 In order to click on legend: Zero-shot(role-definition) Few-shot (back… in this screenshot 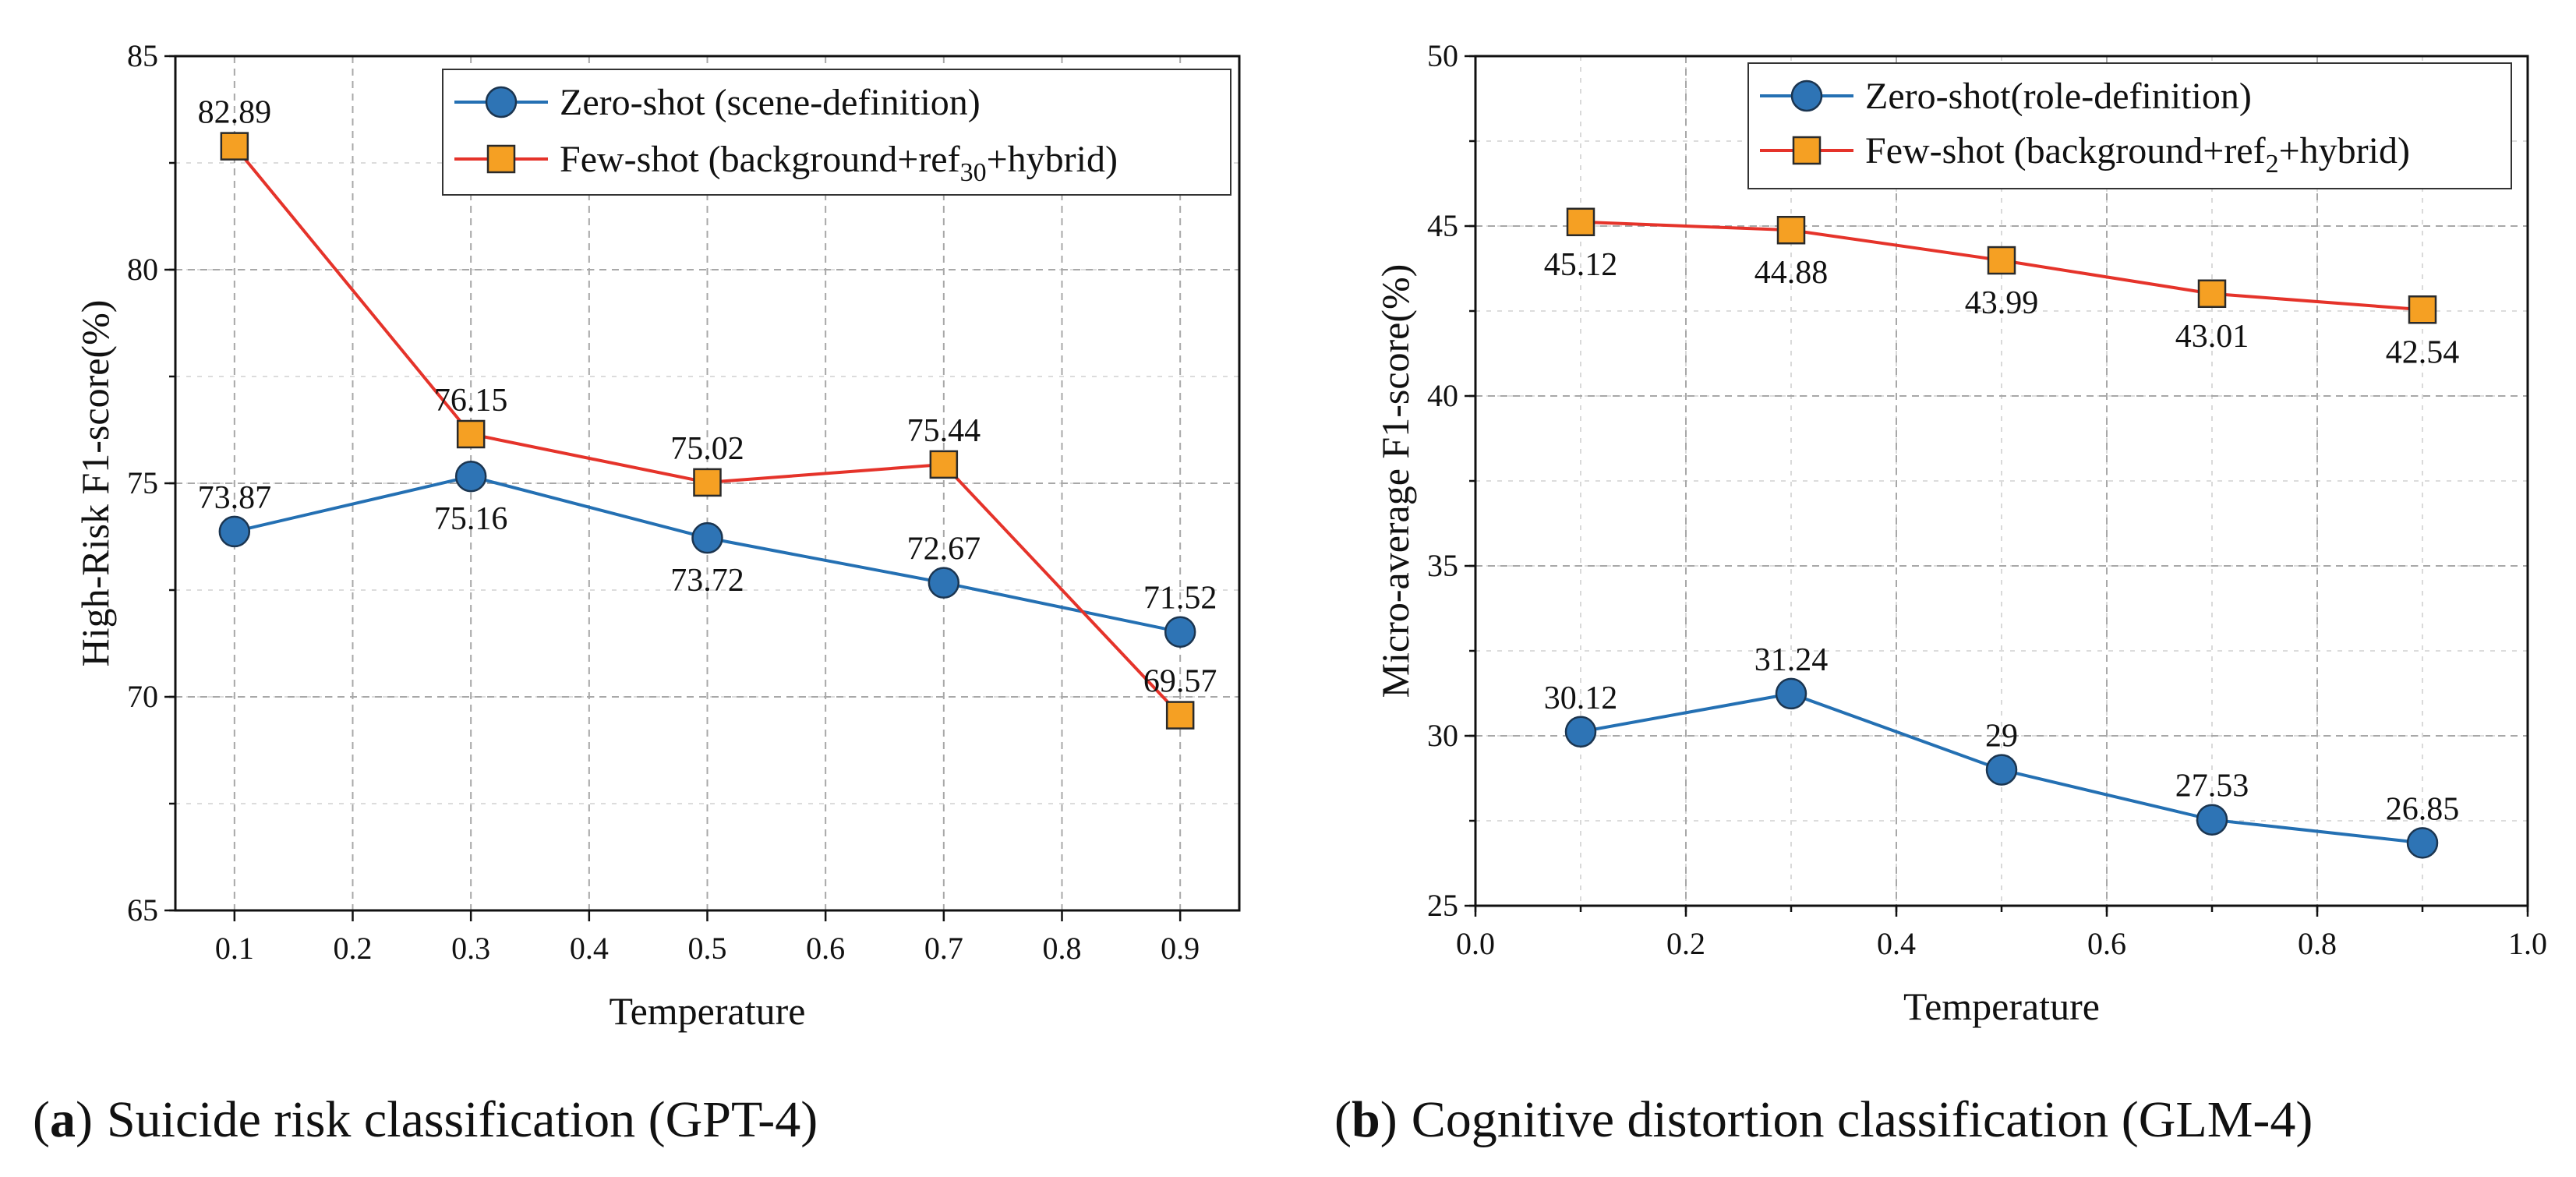, I will do `click(2129, 125)`.